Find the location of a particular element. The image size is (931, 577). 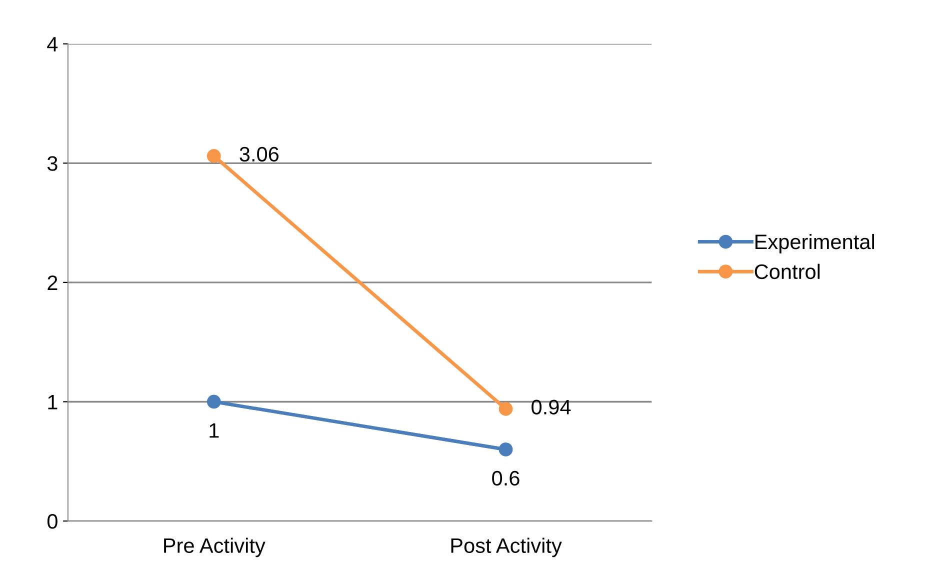

data-label: 0.94 is located at coordinates (551, 407).